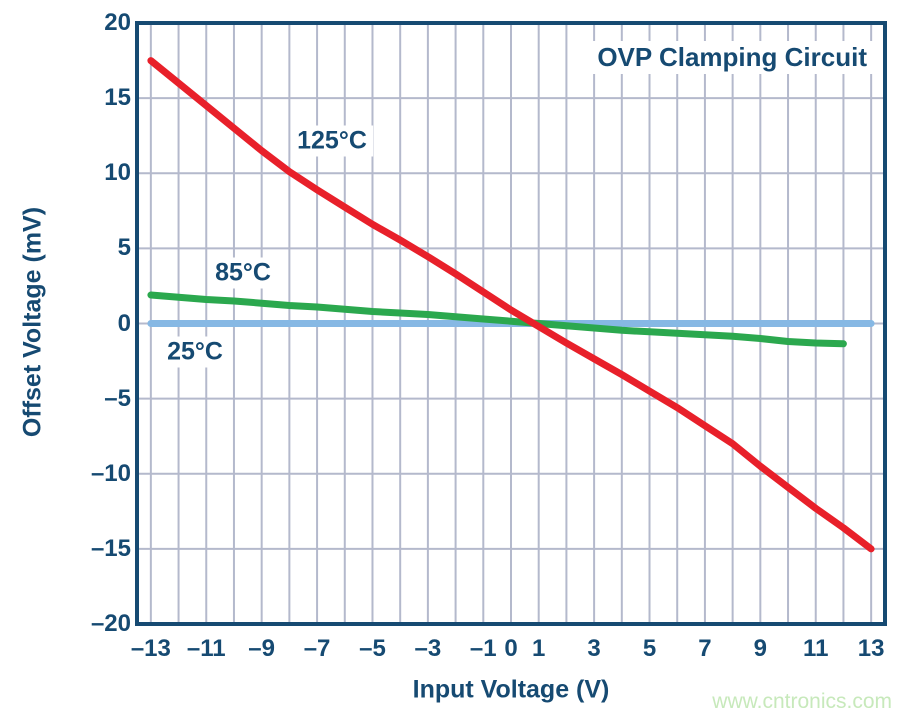  I want to click on y-tick-label: –10, so click(110, 473).